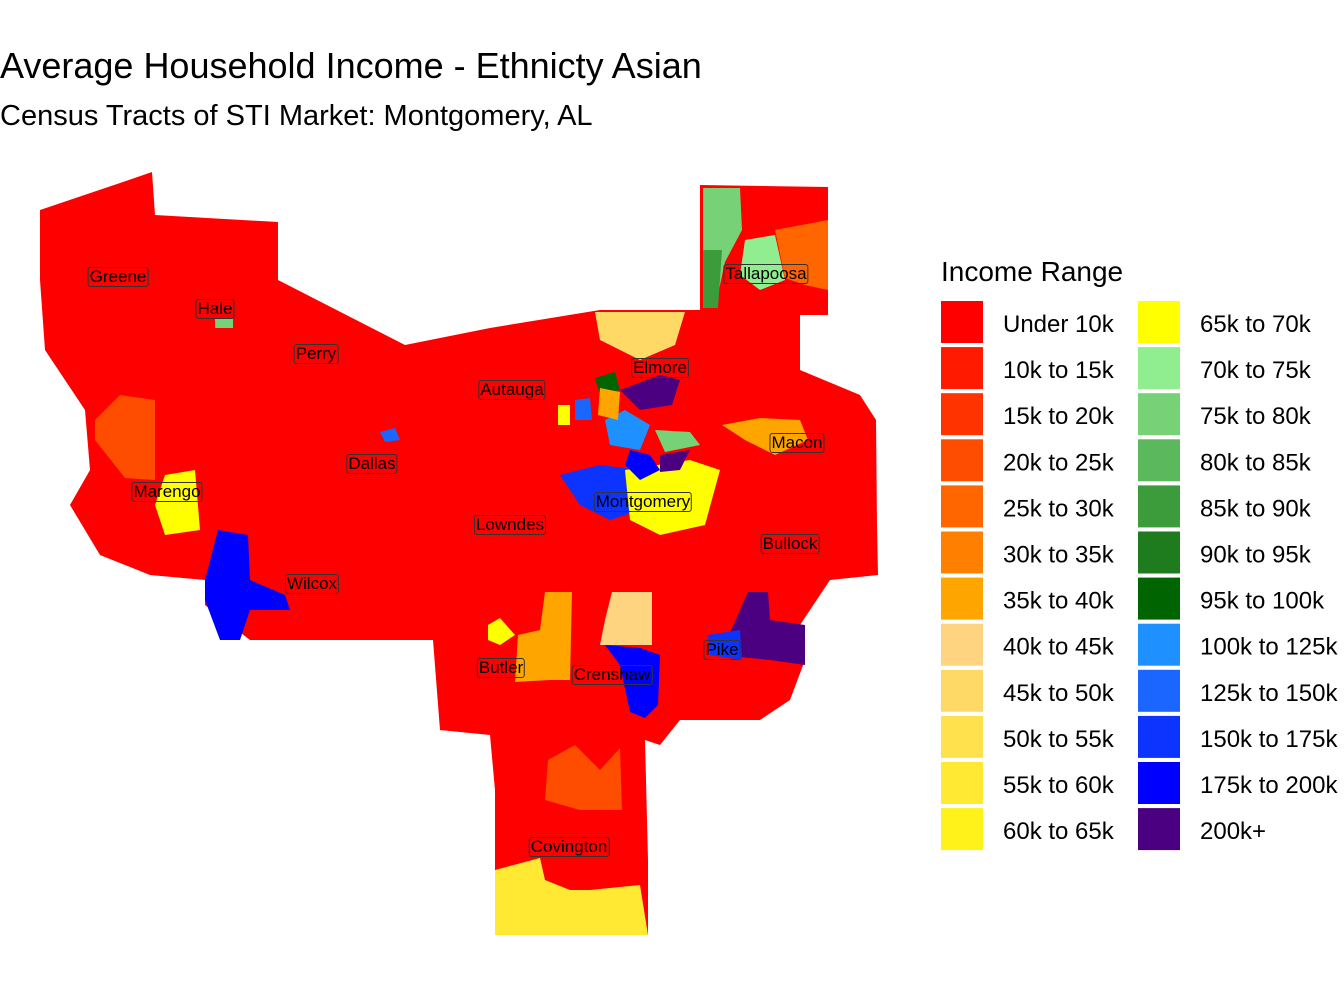 Image resolution: width=1344 pixels, height=1008 pixels. I want to click on legend-label: 45k to 50k, so click(1059, 693).